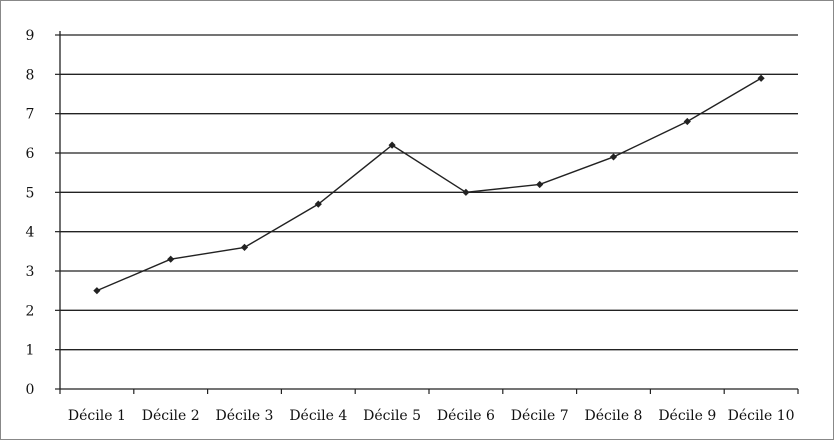 This screenshot has height=440, width=834. I want to click on y-tick-label: 5, so click(30, 193).